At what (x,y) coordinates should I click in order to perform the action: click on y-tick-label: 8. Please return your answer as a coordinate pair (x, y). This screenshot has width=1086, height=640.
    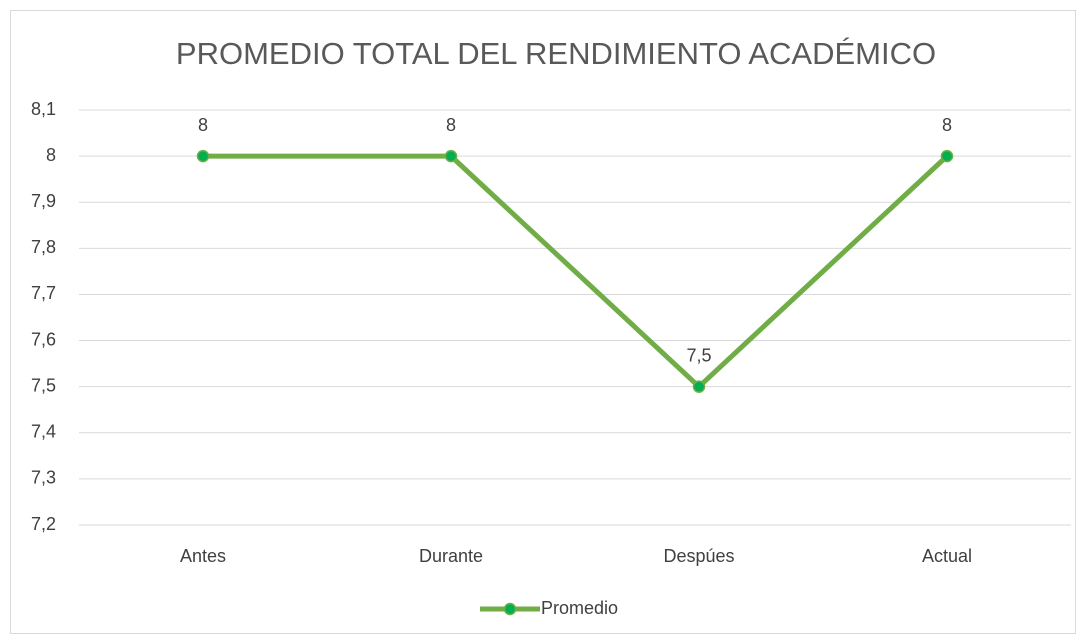
    Looking at the image, I should click on (51, 155).